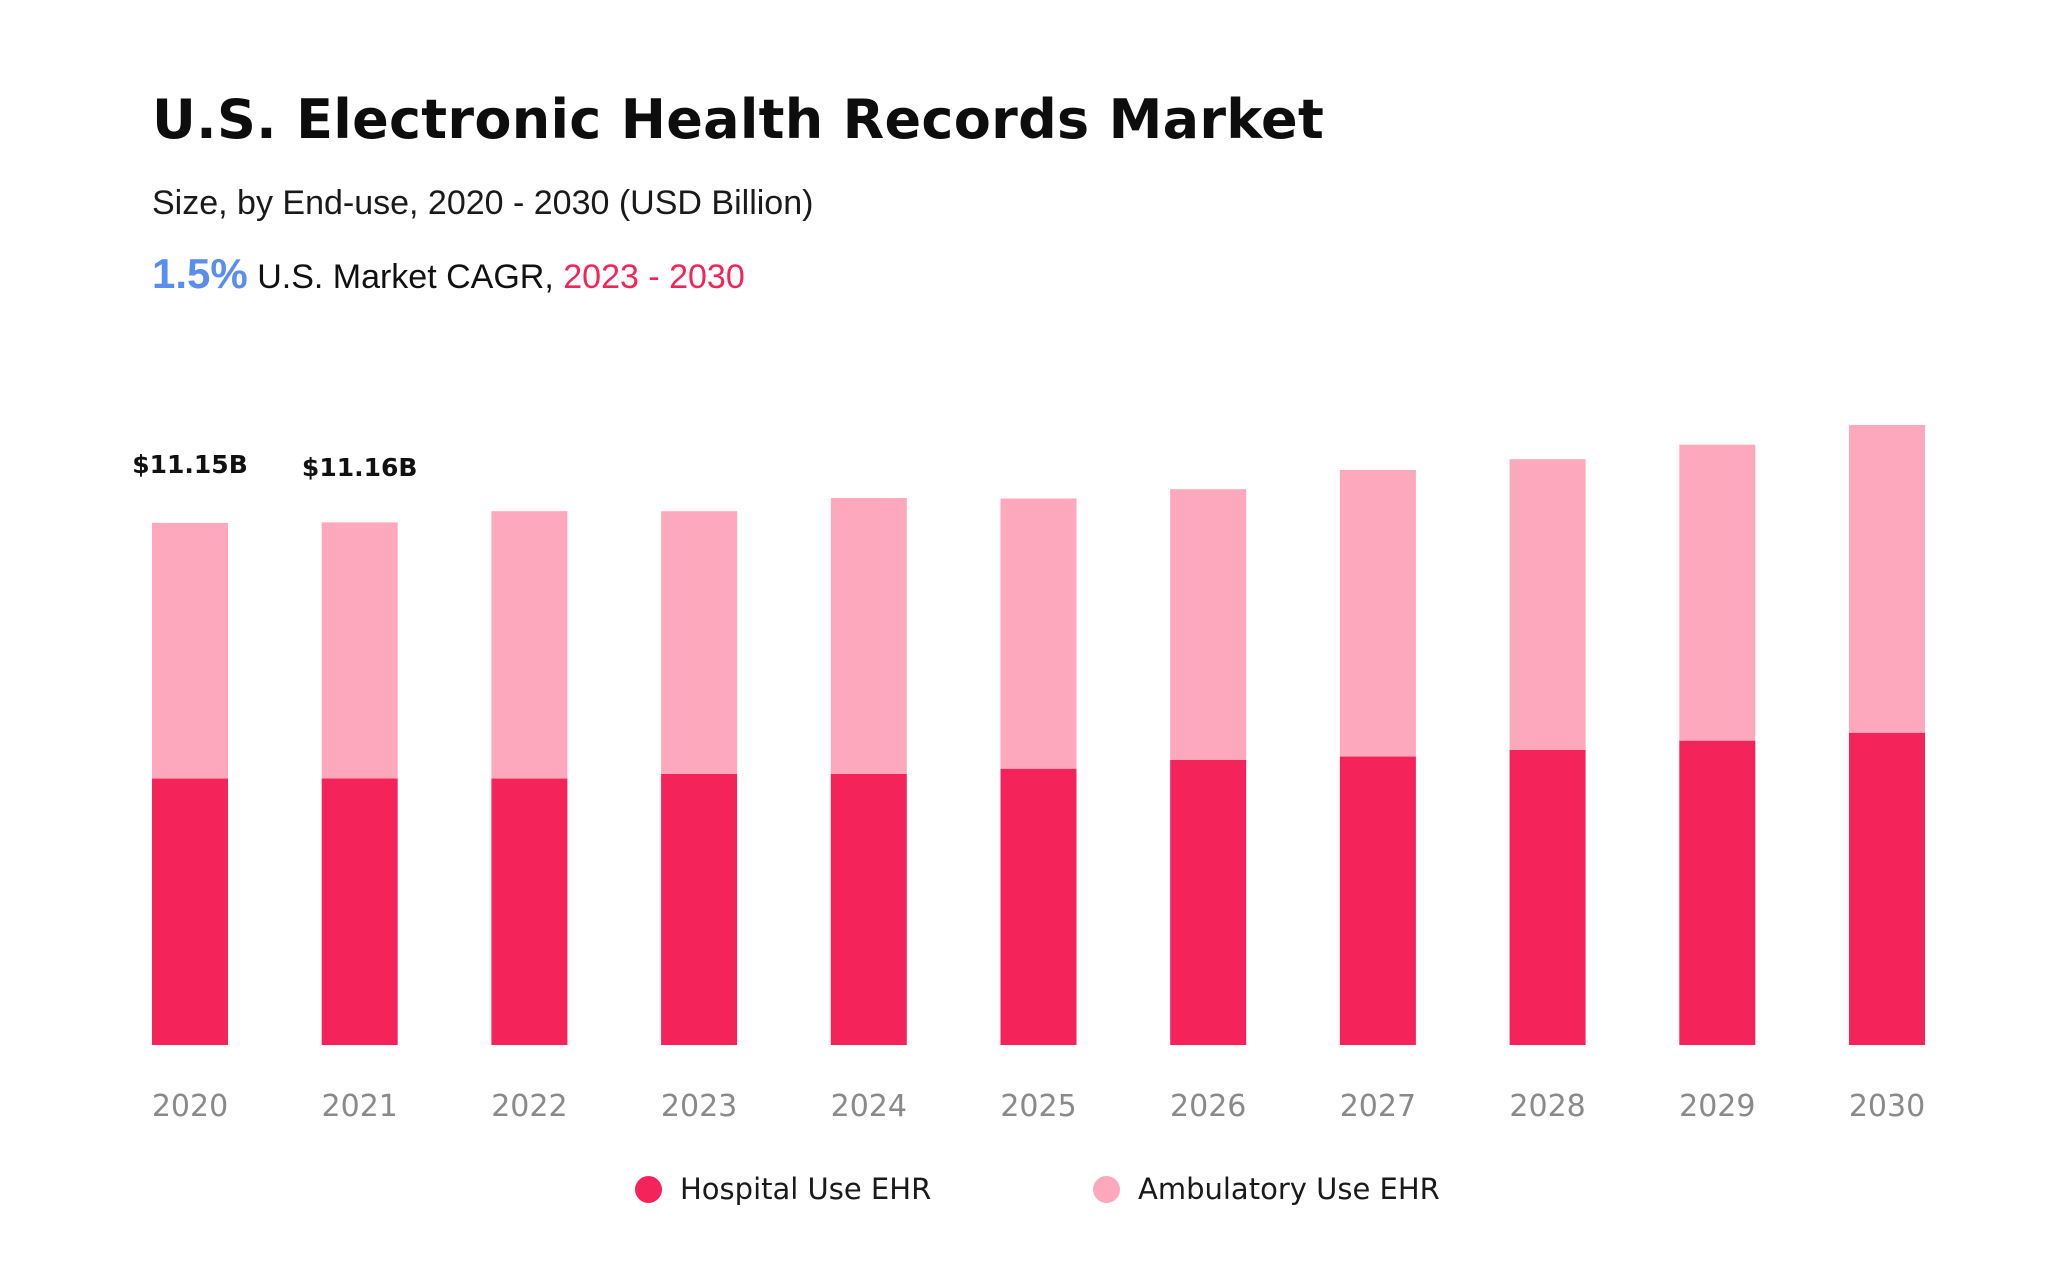  I want to click on x-tick-label-2020: 2020, so click(190, 1106).